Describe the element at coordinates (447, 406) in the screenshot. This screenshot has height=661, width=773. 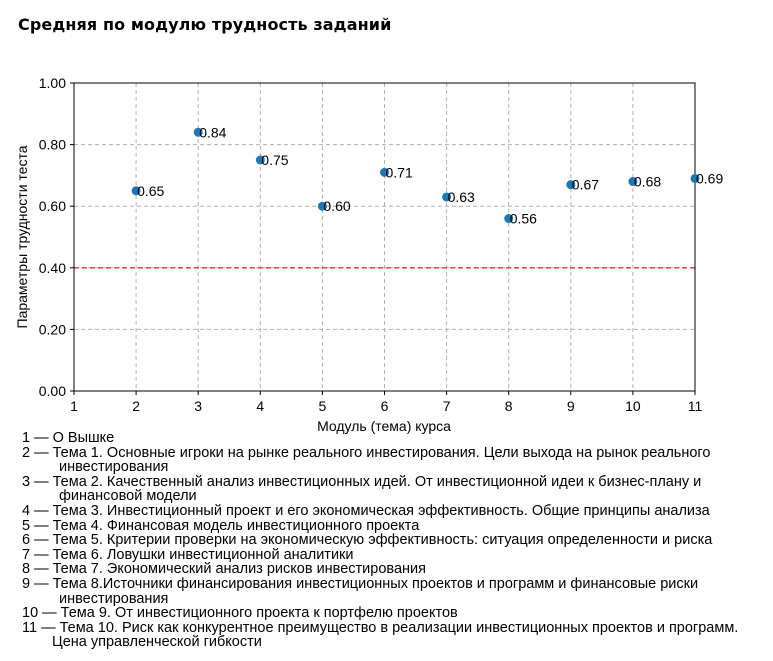
I see `x-tick-label: 7` at that location.